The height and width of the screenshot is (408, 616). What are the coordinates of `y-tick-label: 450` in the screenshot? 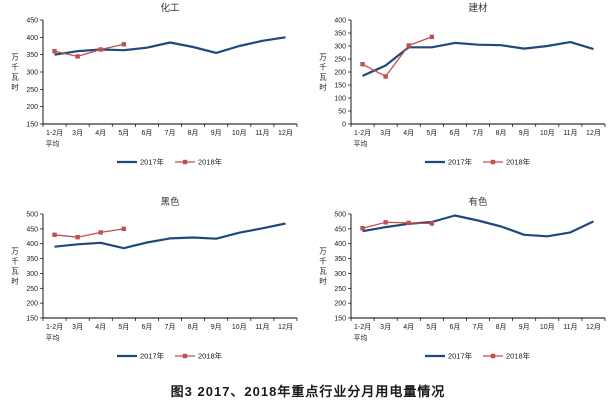 It's located at (340, 229).